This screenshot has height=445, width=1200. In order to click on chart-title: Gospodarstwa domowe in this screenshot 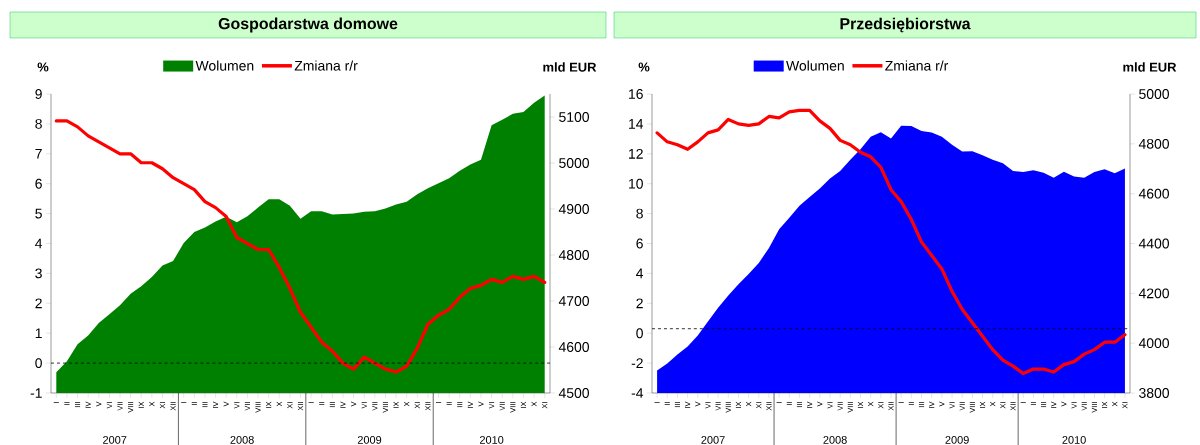, I will do `click(308, 25)`.